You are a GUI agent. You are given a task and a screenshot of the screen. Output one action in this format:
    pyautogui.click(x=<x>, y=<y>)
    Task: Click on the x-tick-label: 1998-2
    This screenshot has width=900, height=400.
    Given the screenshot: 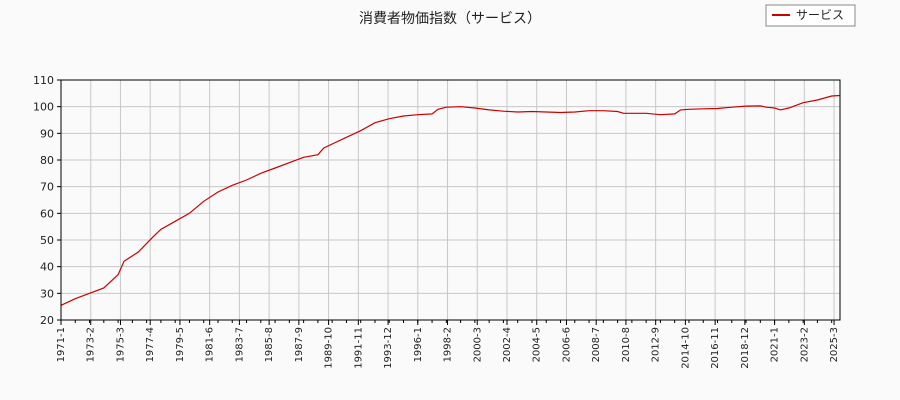 What is the action you would take?
    pyautogui.click(x=448, y=344)
    